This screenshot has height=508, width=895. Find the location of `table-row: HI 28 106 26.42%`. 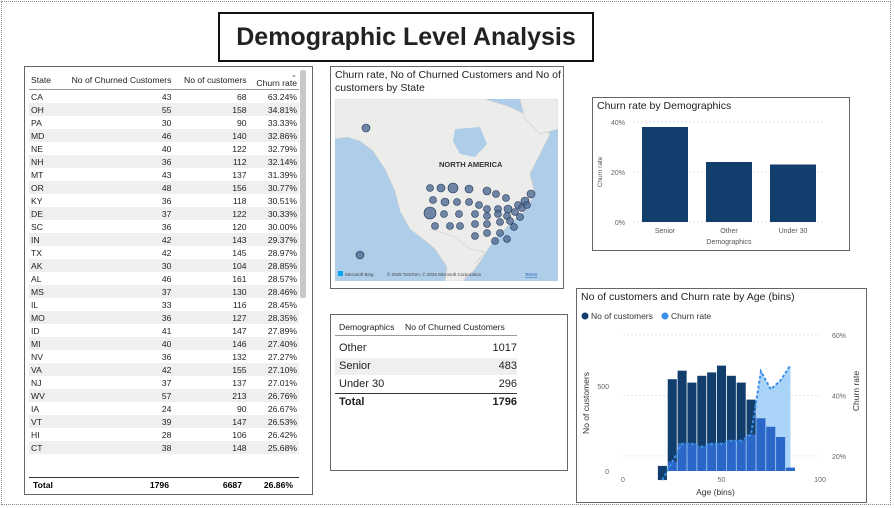

table-row: HI 28 106 26.42% is located at coordinates (164, 434).